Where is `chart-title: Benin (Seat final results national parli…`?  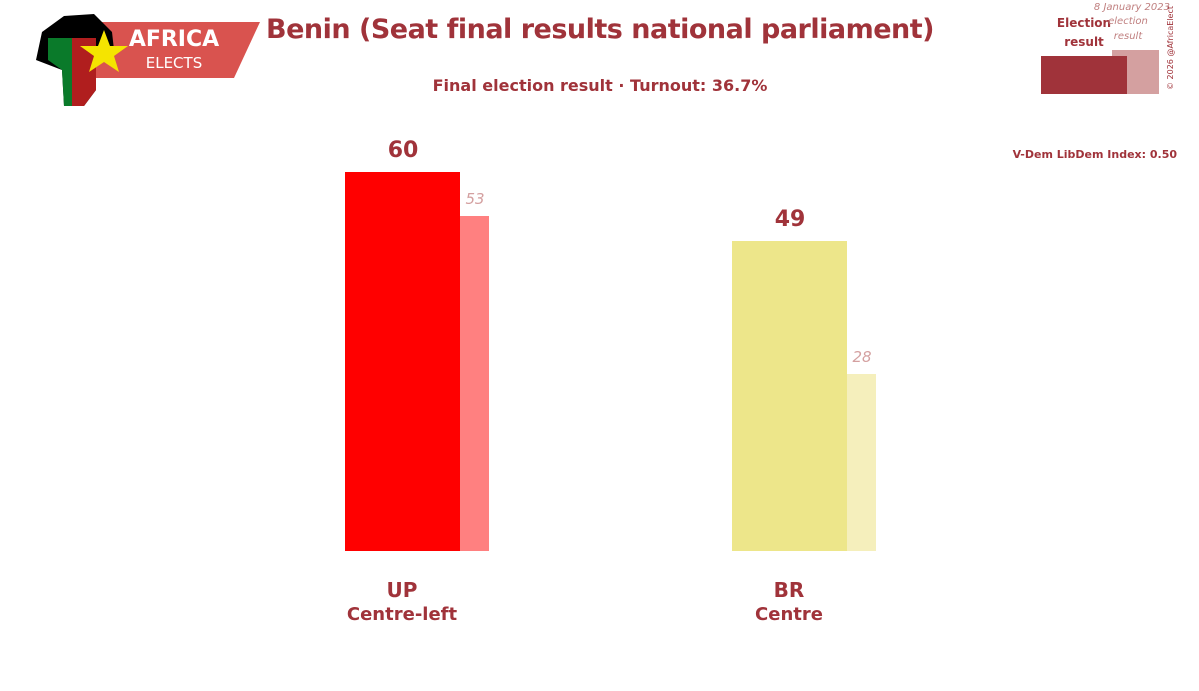 chart-title: Benin (Seat final results national parli… is located at coordinates (600, 29).